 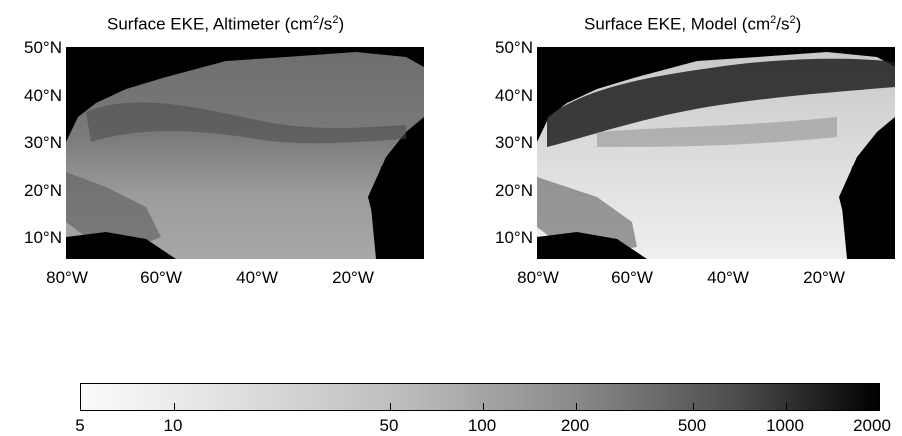 I want to click on colorbar-label: 50, so click(x=389, y=425).